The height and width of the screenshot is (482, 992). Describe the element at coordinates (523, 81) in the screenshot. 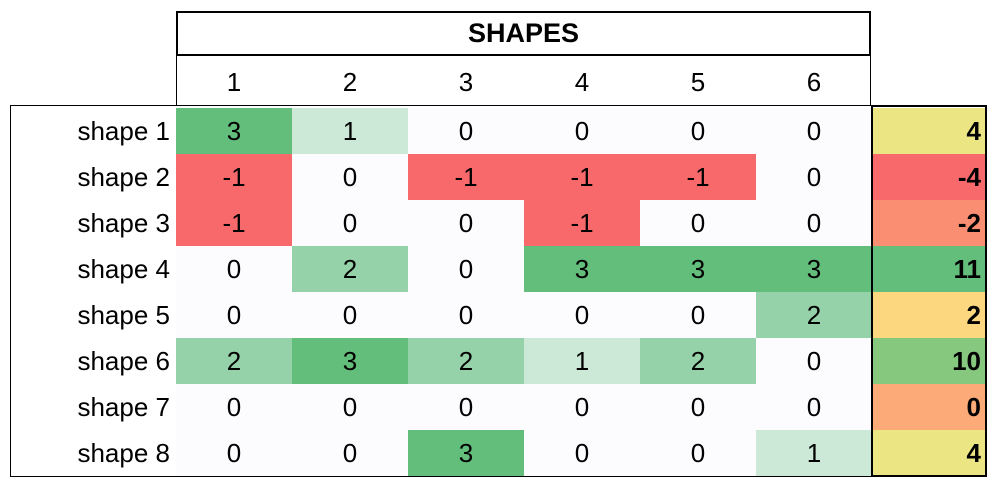

I see `column-header-frame` at that location.